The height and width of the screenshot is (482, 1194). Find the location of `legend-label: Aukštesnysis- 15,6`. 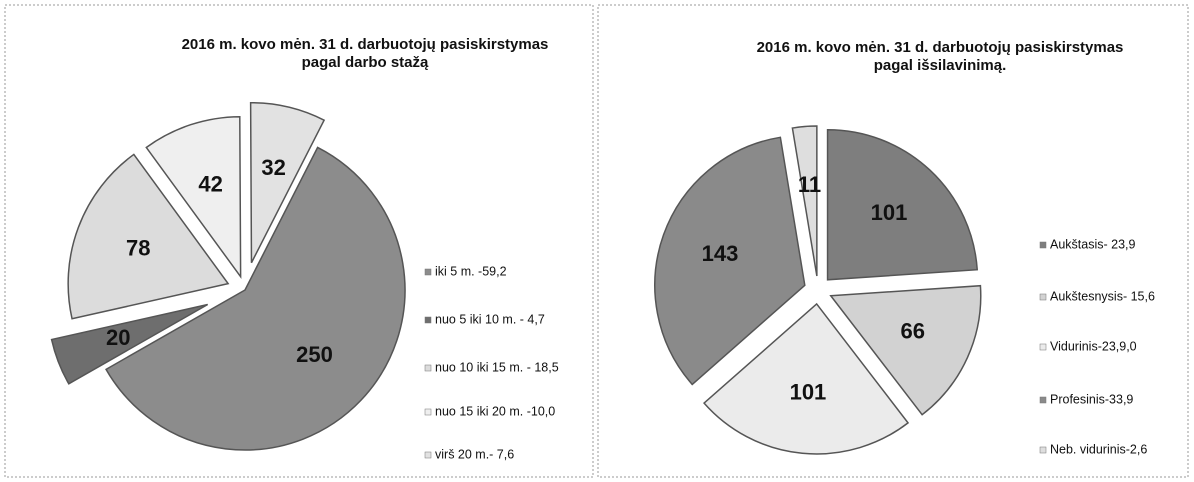

legend-label: Aukštesnysis- 15,6 is located at coordinates (1102, 296).